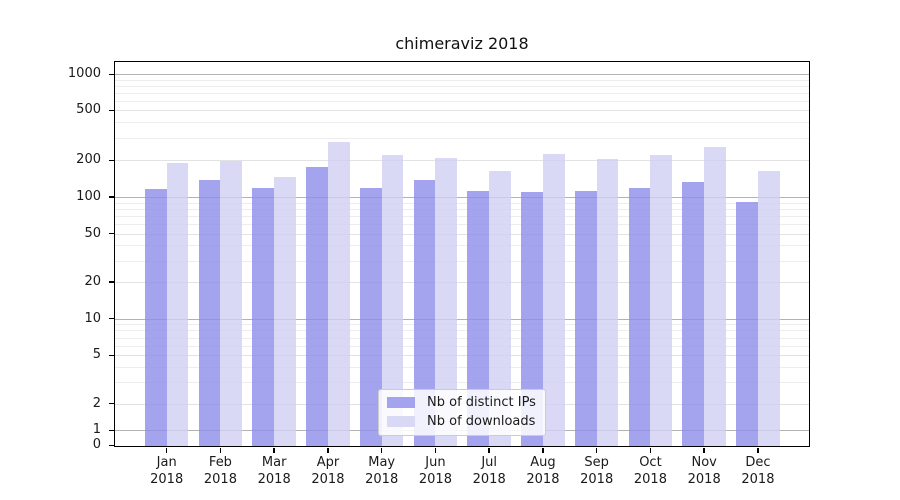 The image size is (900, 500). I want to click on bar-jan-downloads, so click(177, 304).